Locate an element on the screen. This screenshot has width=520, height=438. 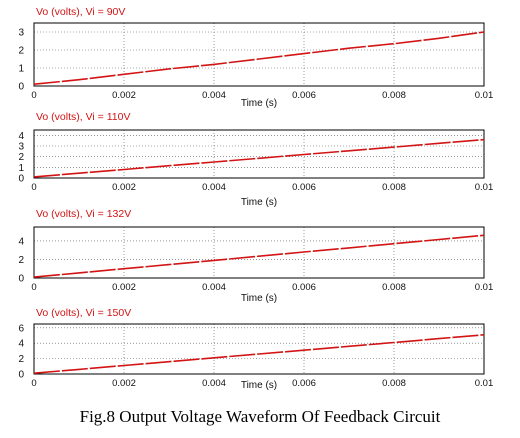
chart-title: Vo (volts), Vi = 110V is located at coordinates (83, 117).